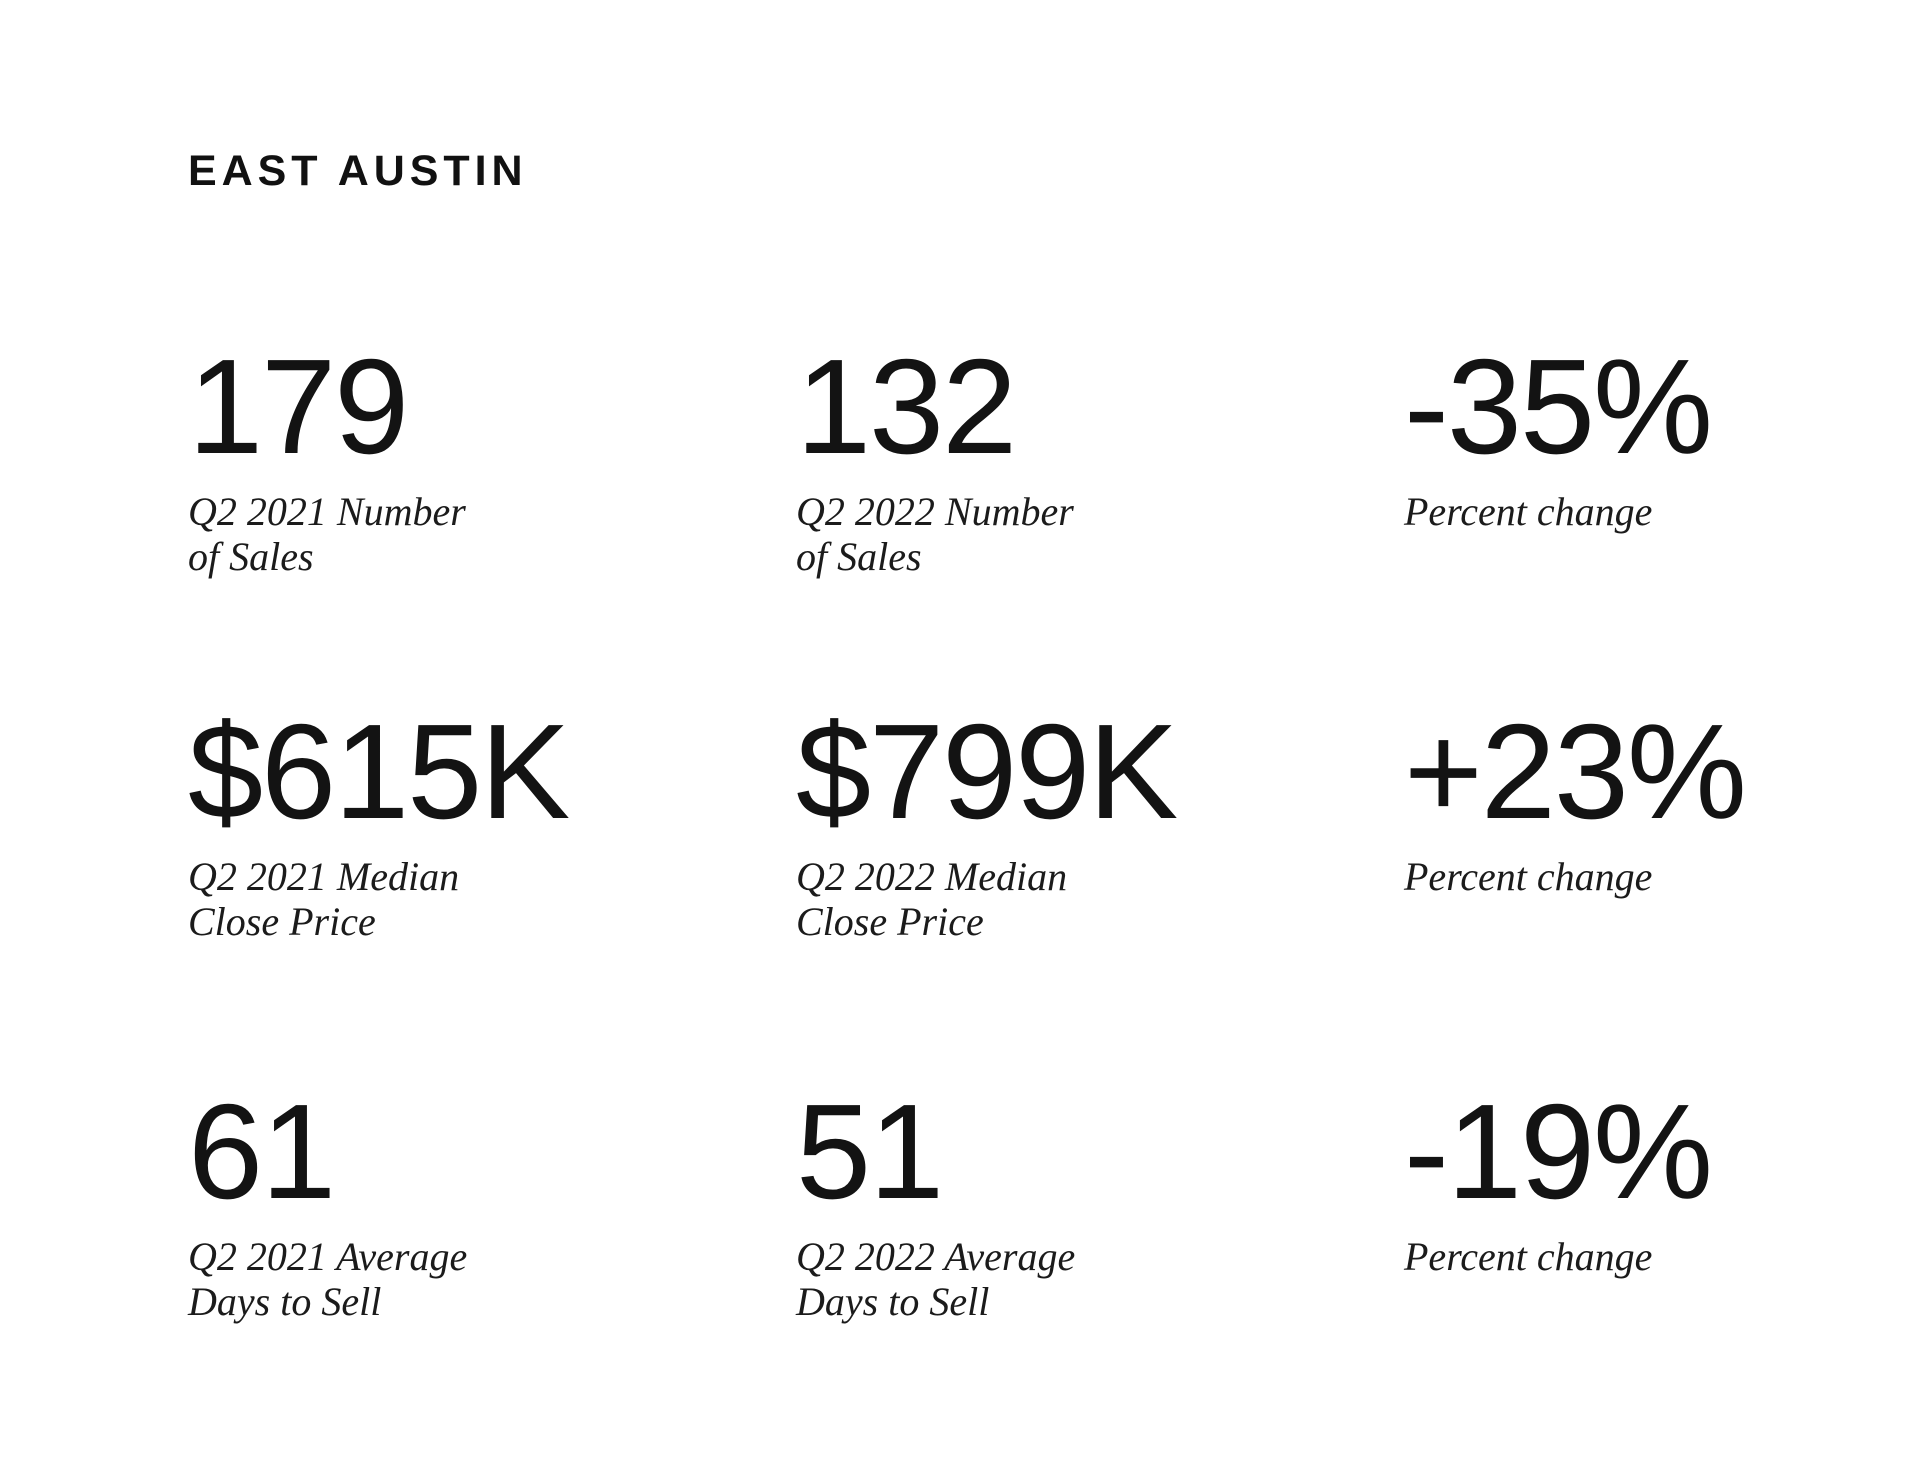  I want to click on stat-label-q2-2022-sales: Q2 2022 Number of Sales, so click(935, 534).